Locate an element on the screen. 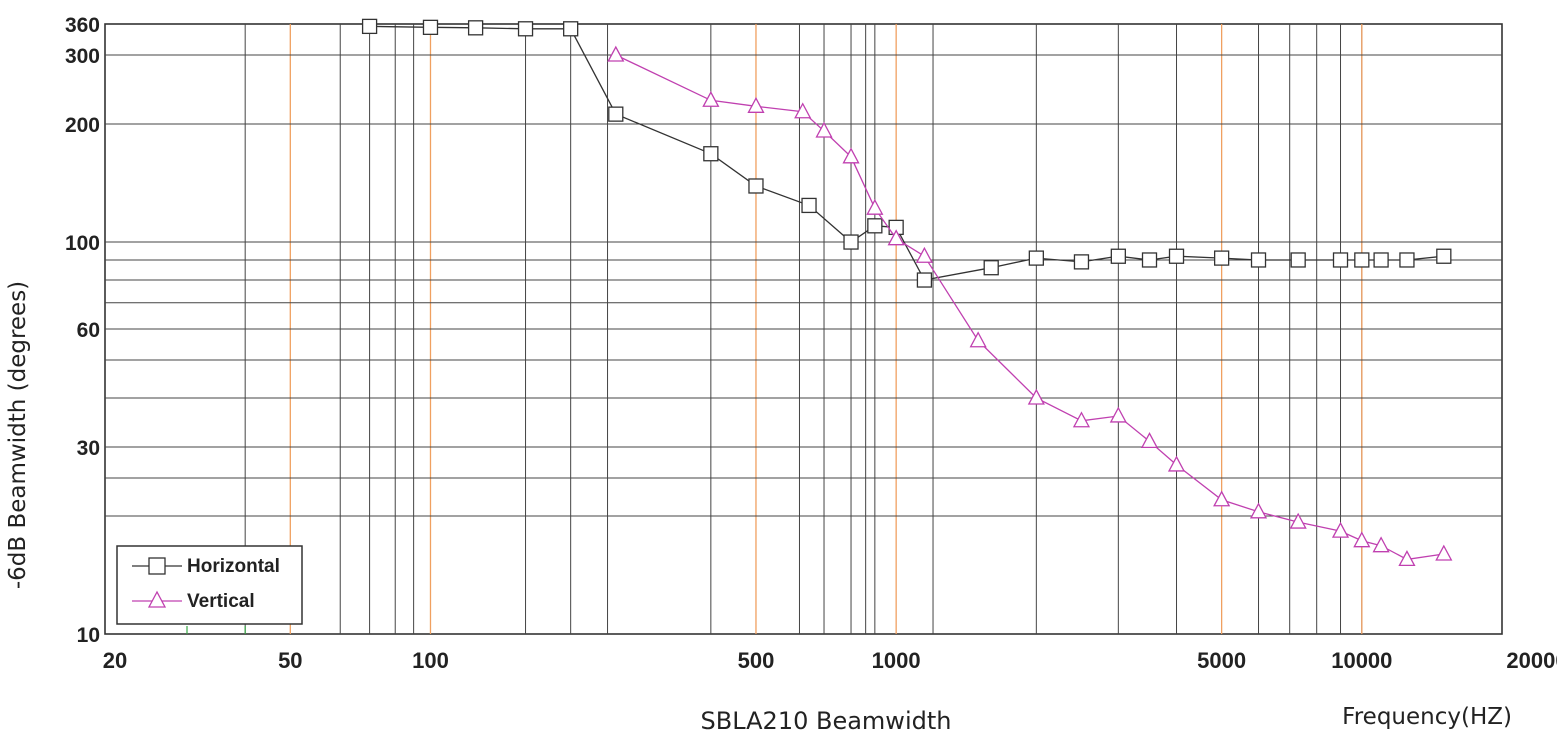  y-tick-label: 300 is located at coordinates (82, 56).